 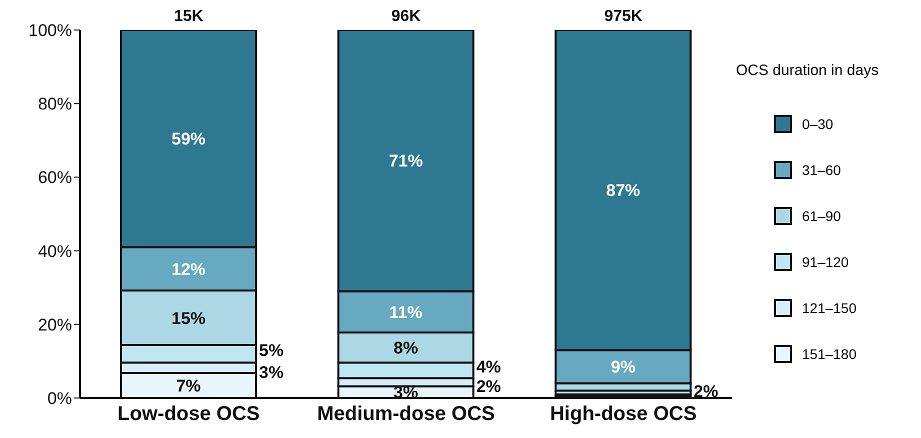 What do you see at coordinates (818, 124) in the screenshot?
I see `legend-label: 0–30` at bounding box center [818, 124].